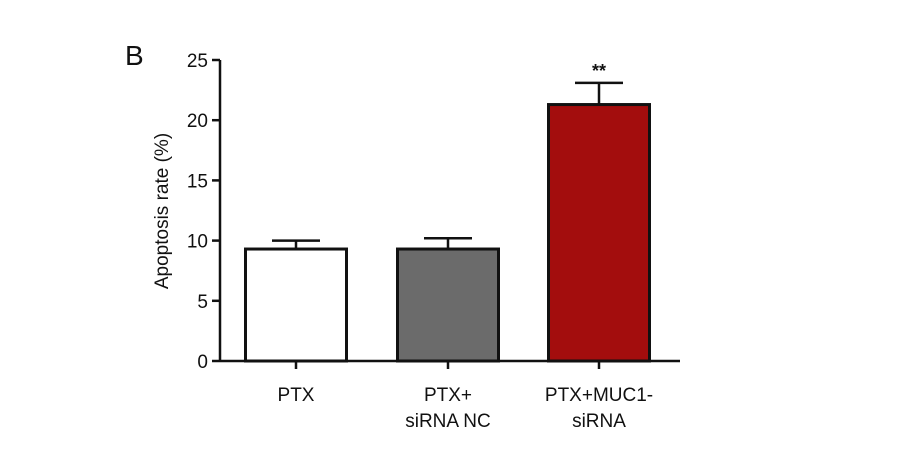 The height and width of the screenshot is (450, 900). What do you see at coordinates (599, 71) in the screenshot?
I see `significance-label: **` at bounding box center [599, 71].